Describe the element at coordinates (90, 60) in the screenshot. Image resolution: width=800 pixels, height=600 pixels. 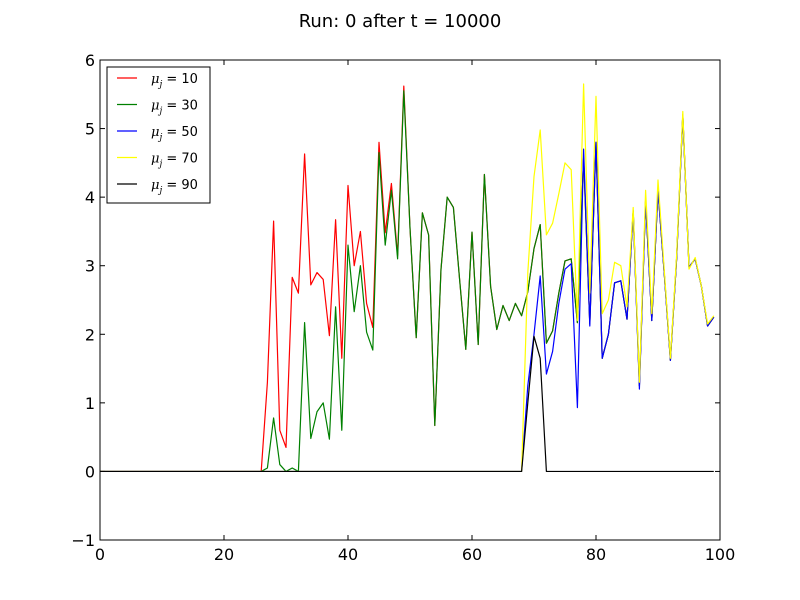
I see `y-tick-label: 6` at that location.